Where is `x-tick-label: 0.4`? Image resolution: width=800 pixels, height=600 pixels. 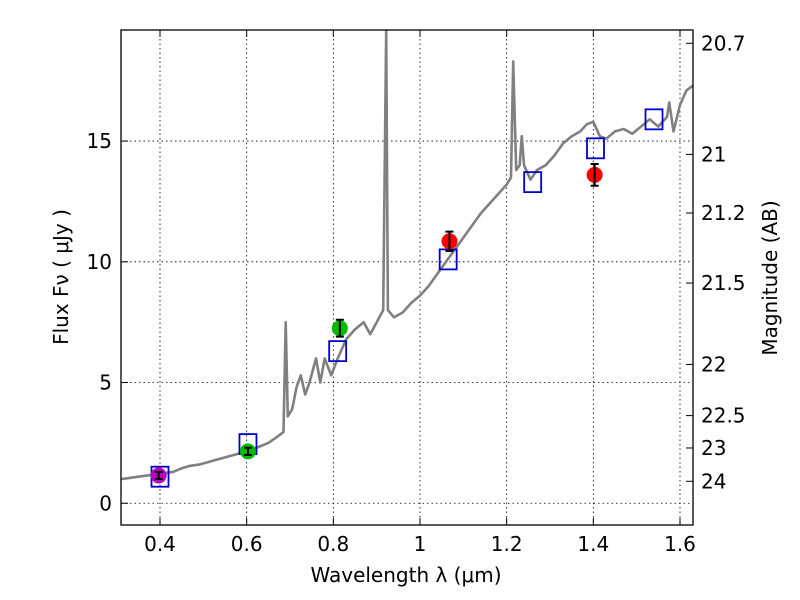
x-tick-label: 0.4 is located at coordinates (160, 544).